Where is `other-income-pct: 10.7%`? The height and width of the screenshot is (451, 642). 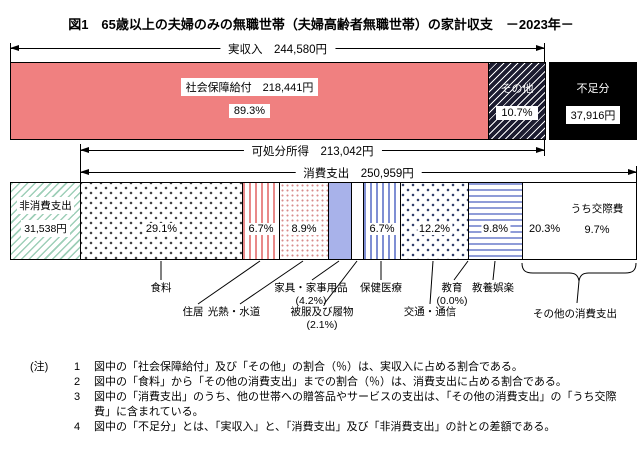
other-income-pct: 10.7% is located at coordinates (517, 113).